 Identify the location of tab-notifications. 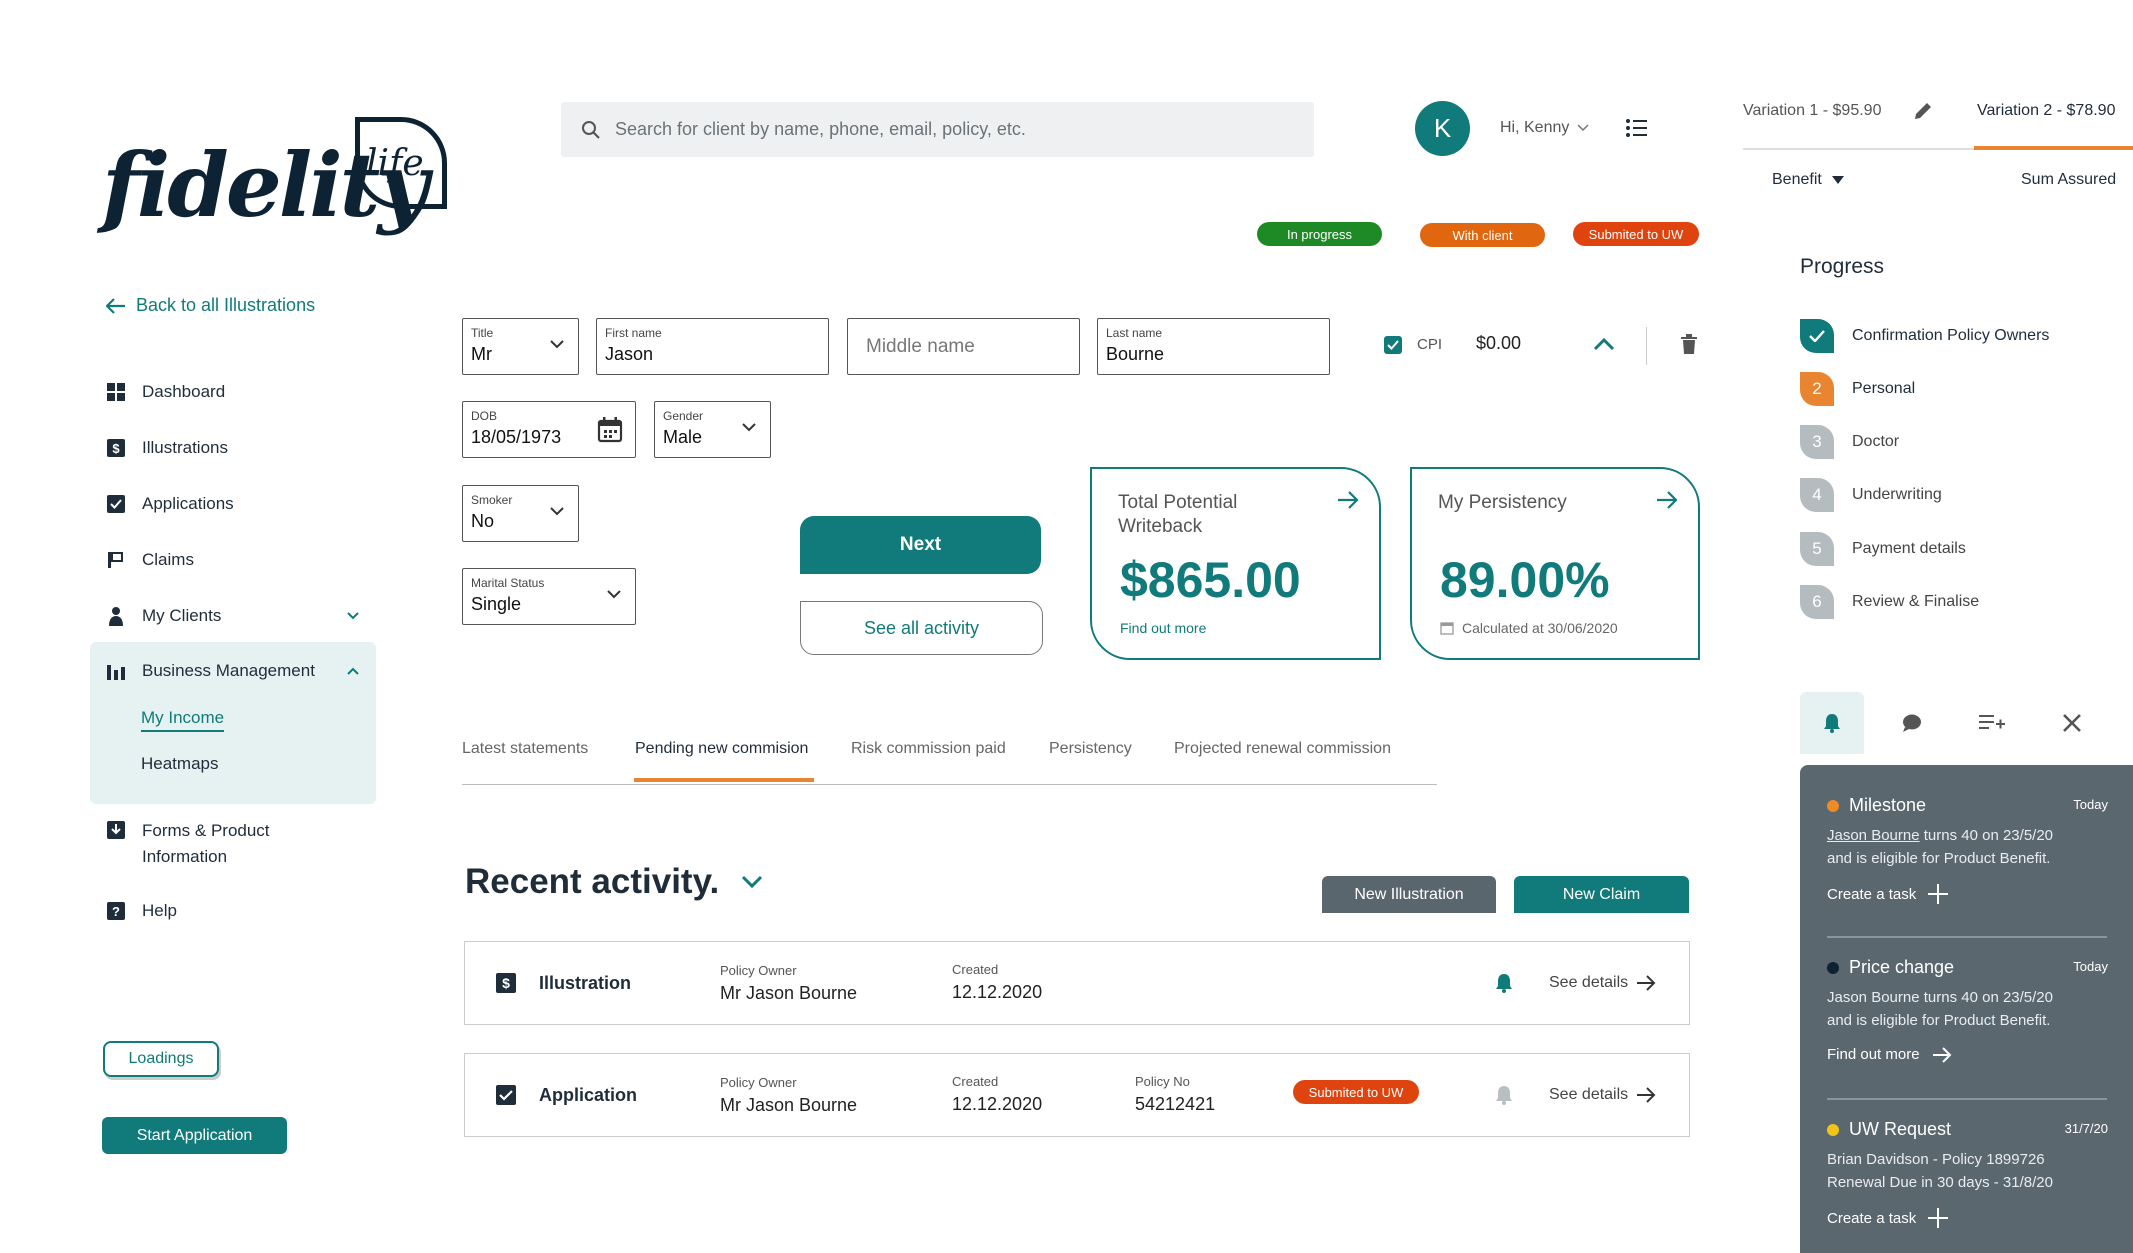
(1832, 723).